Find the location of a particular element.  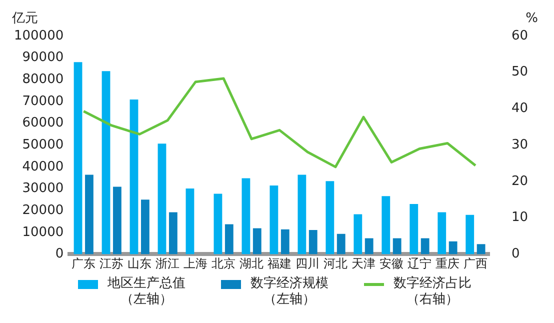

y2-tick-label: 30 is located at coordinates (519, 144).